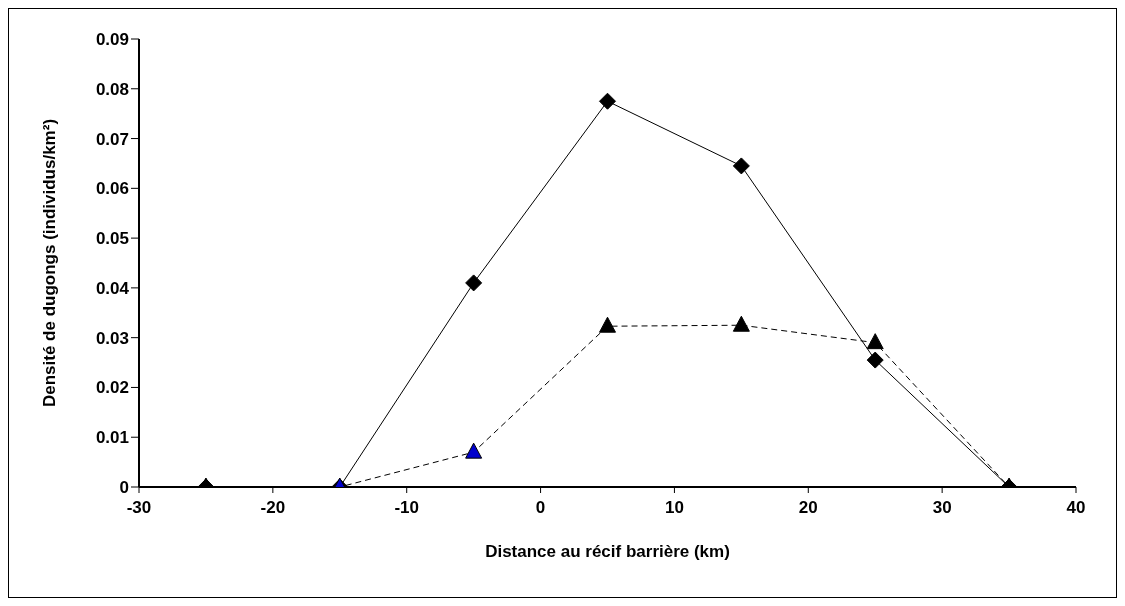  What do you see at coordinates (50, 263) in the screenshot?
I see `y-axis-title: Densité de dugongs (individus/km²)` at bounding box center [50, 263].